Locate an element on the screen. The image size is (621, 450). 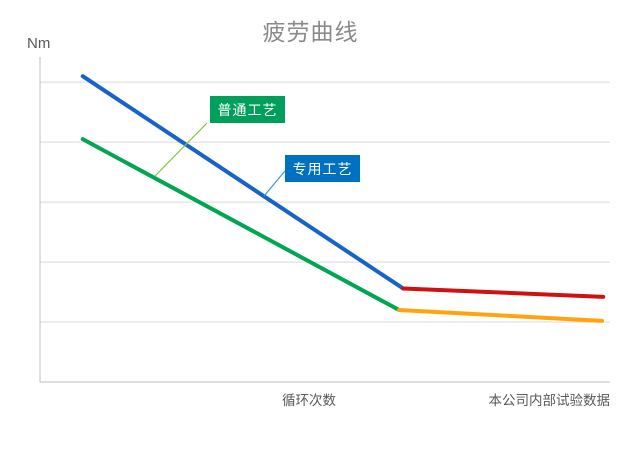
chart-title: 疲劳曲线 is located at coordinates (310, 32).